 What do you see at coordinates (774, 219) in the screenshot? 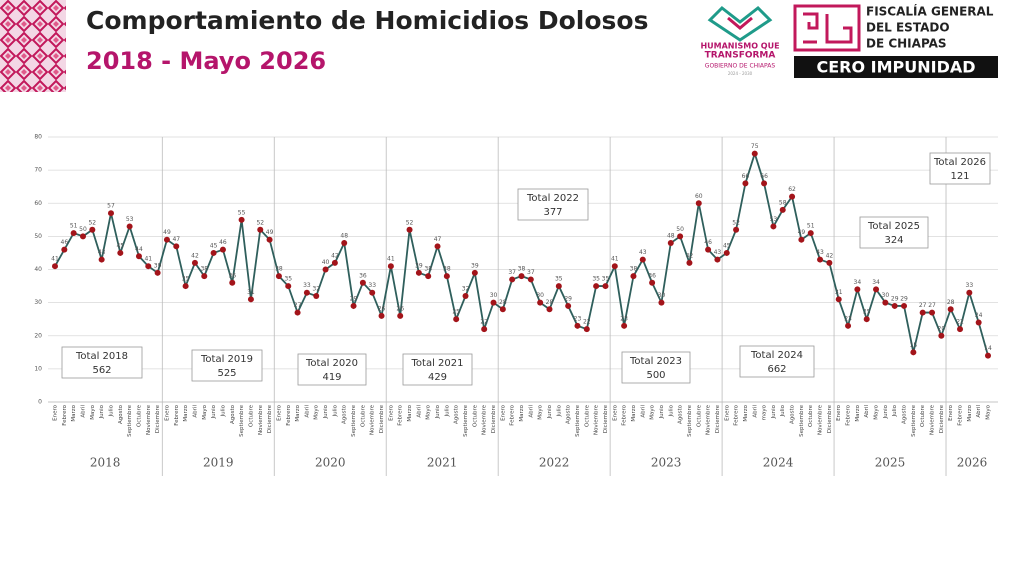
I see `data-label: 53` at bounding box center [774, 219].